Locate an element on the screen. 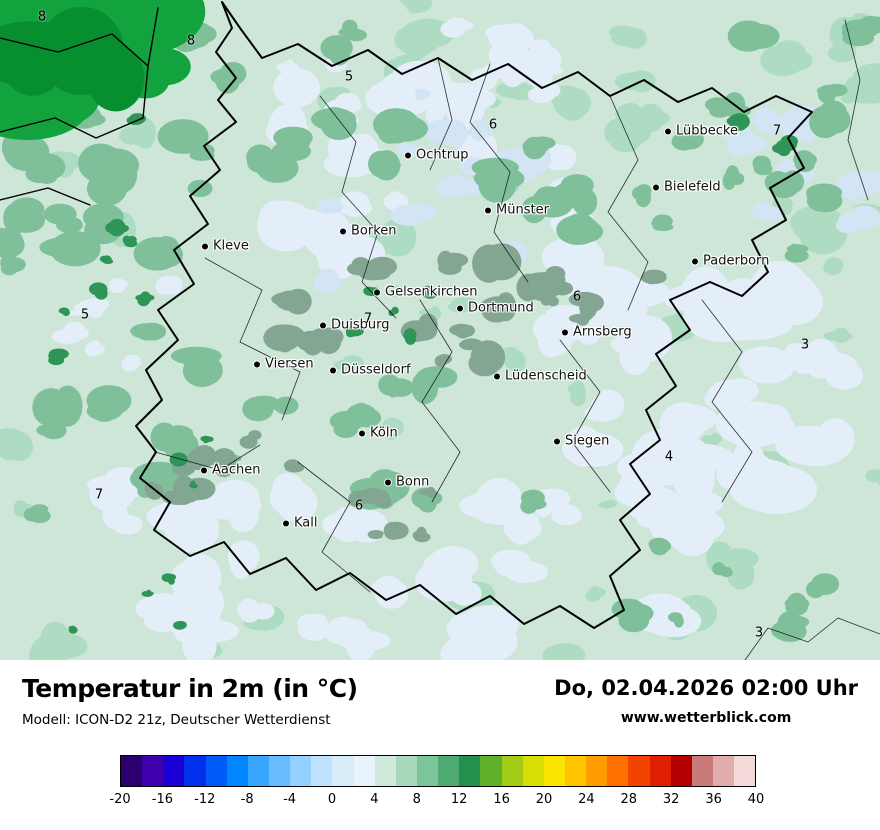 This screenshot has width=880, height=830. city-marker-kall: Kall is located at coordinates (300, 523).